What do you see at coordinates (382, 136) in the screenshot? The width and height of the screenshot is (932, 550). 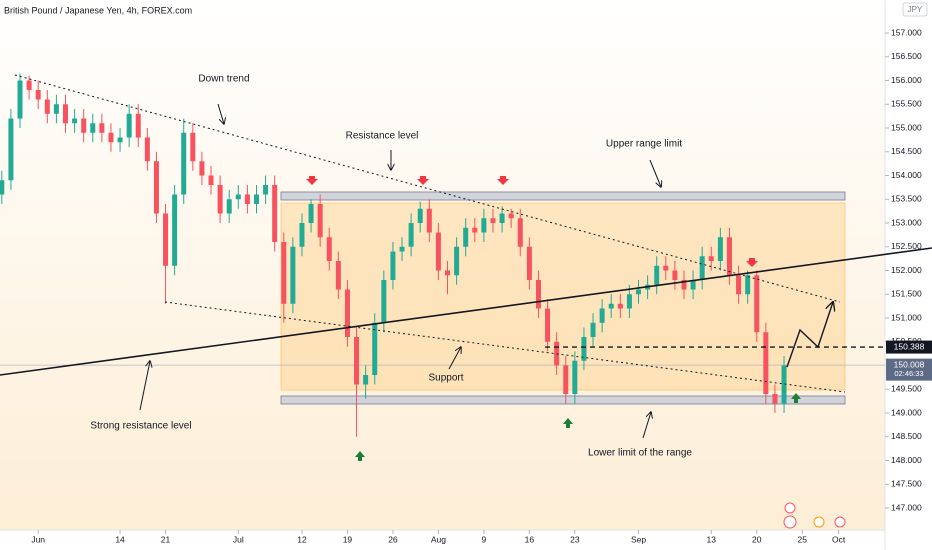 I see `annotation: Resistance level` at bounding box center [382, 136].